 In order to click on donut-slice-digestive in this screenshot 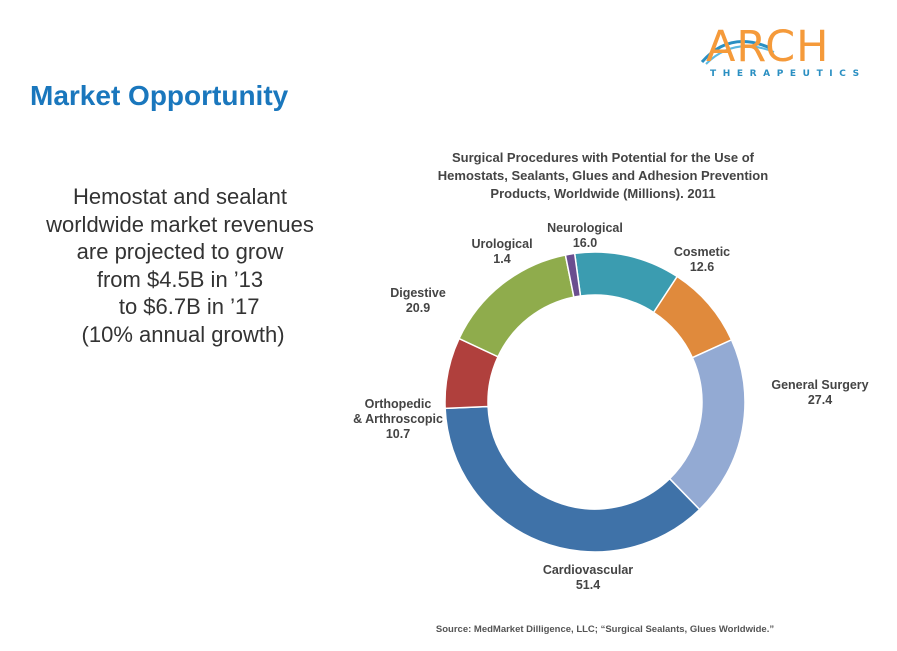, I will do `click(516, 306)`.